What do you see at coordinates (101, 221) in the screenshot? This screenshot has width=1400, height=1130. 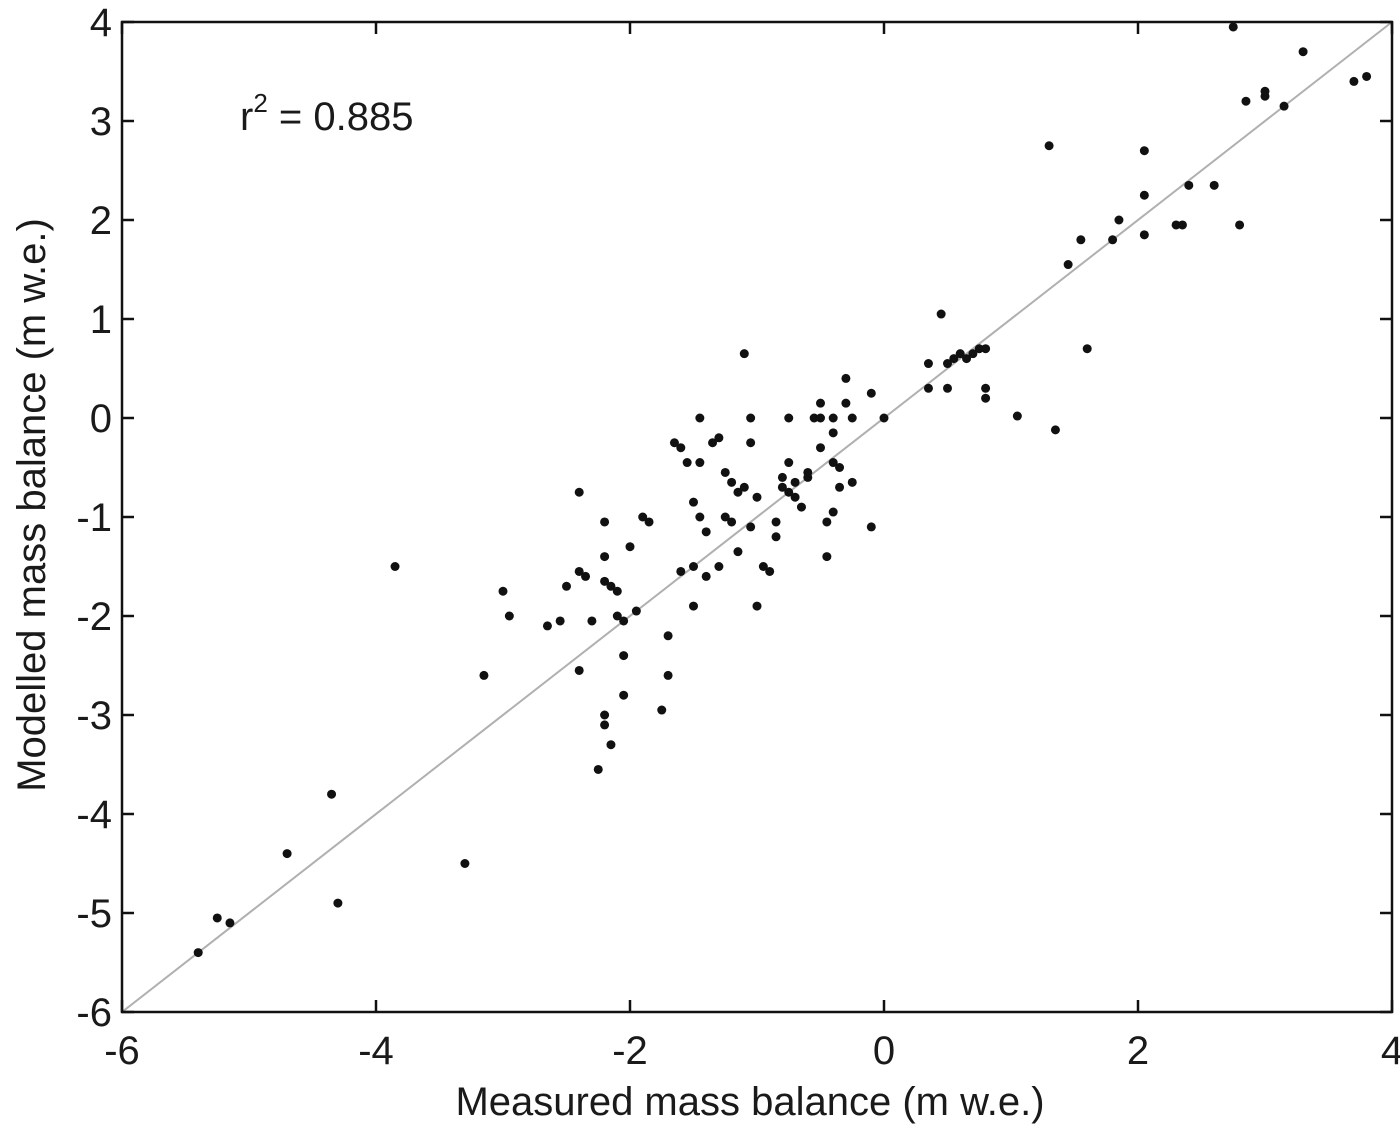 I see `y-tick-label: 2` at bounding box center [101, 221].